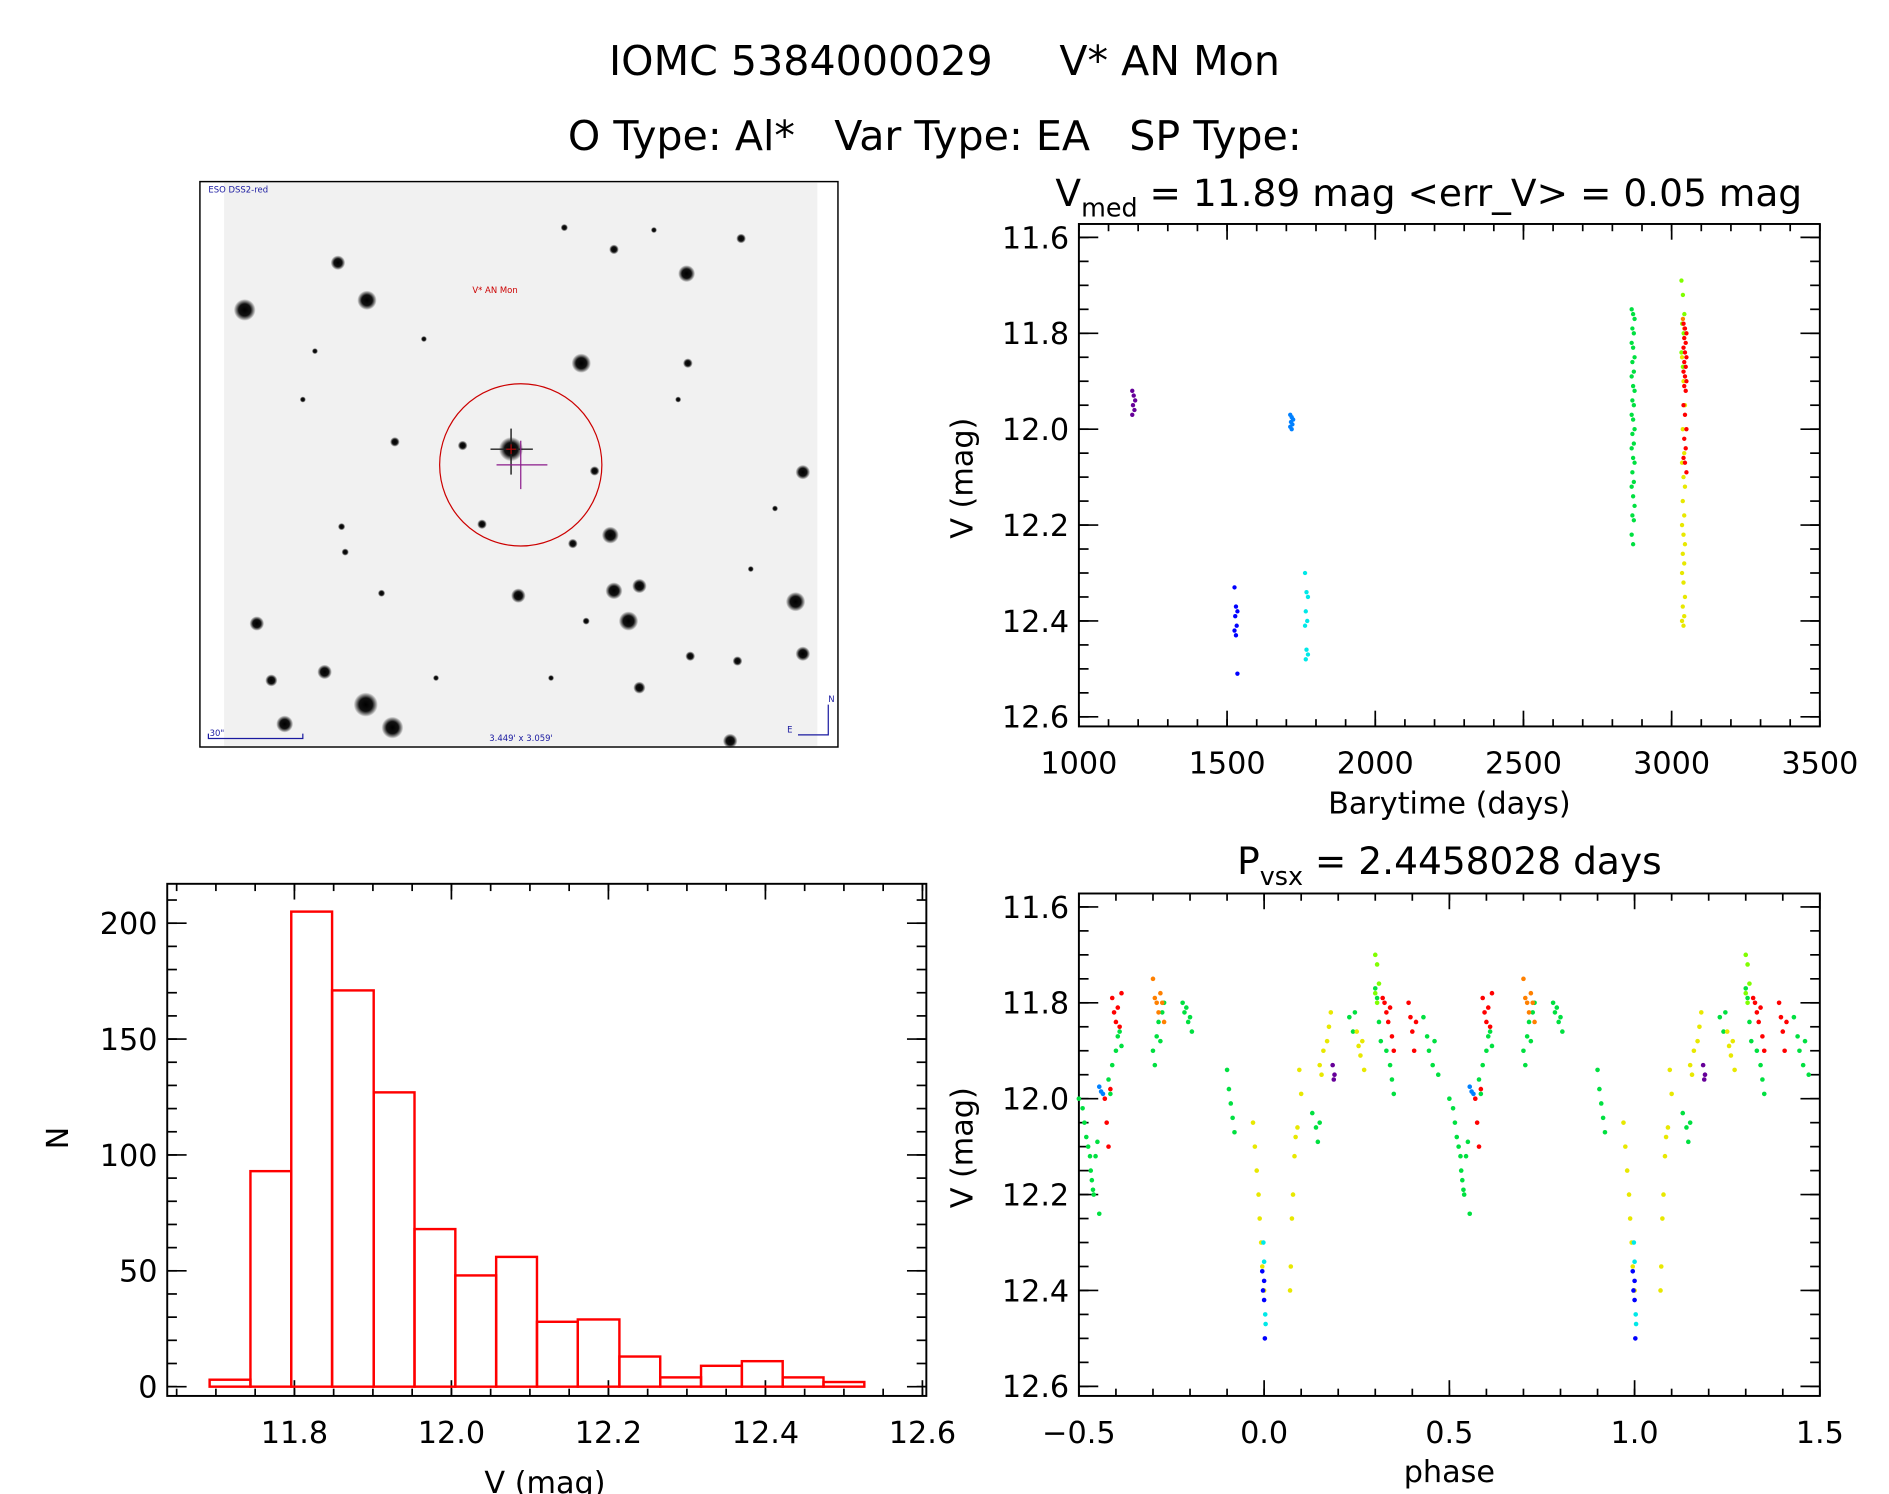  I want to click on phased-y-tick-label: 11.6, so click(1035, 908).